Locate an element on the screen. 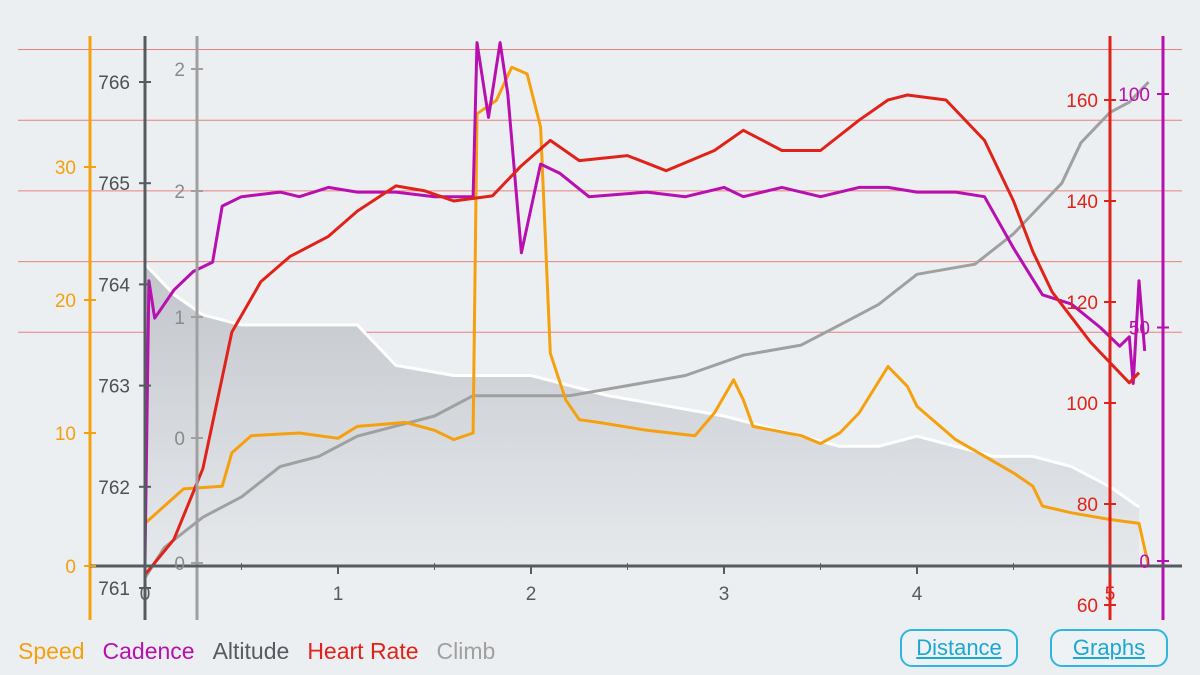  climb-tick-label: 1 is located at coordinates (179, 318).